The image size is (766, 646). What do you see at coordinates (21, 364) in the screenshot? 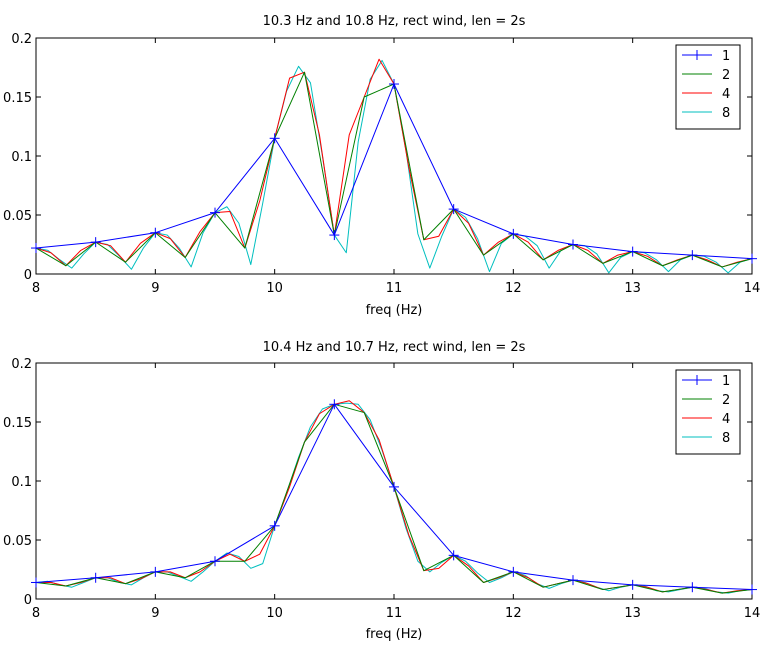
I see `chart-bottom-ytick-label: 0.2` at bounding box center [21, 364].